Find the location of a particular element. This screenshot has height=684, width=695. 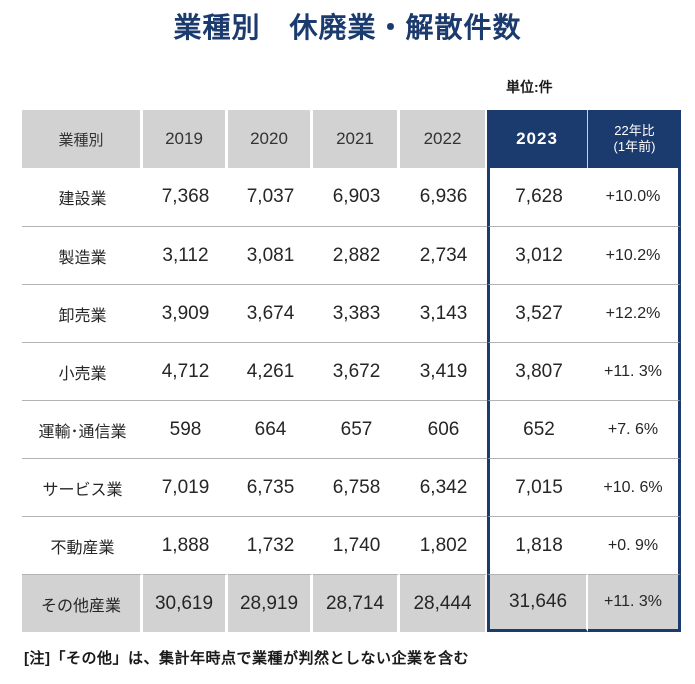

column-header-2020: 2020 is located at coordinates (270, 139).